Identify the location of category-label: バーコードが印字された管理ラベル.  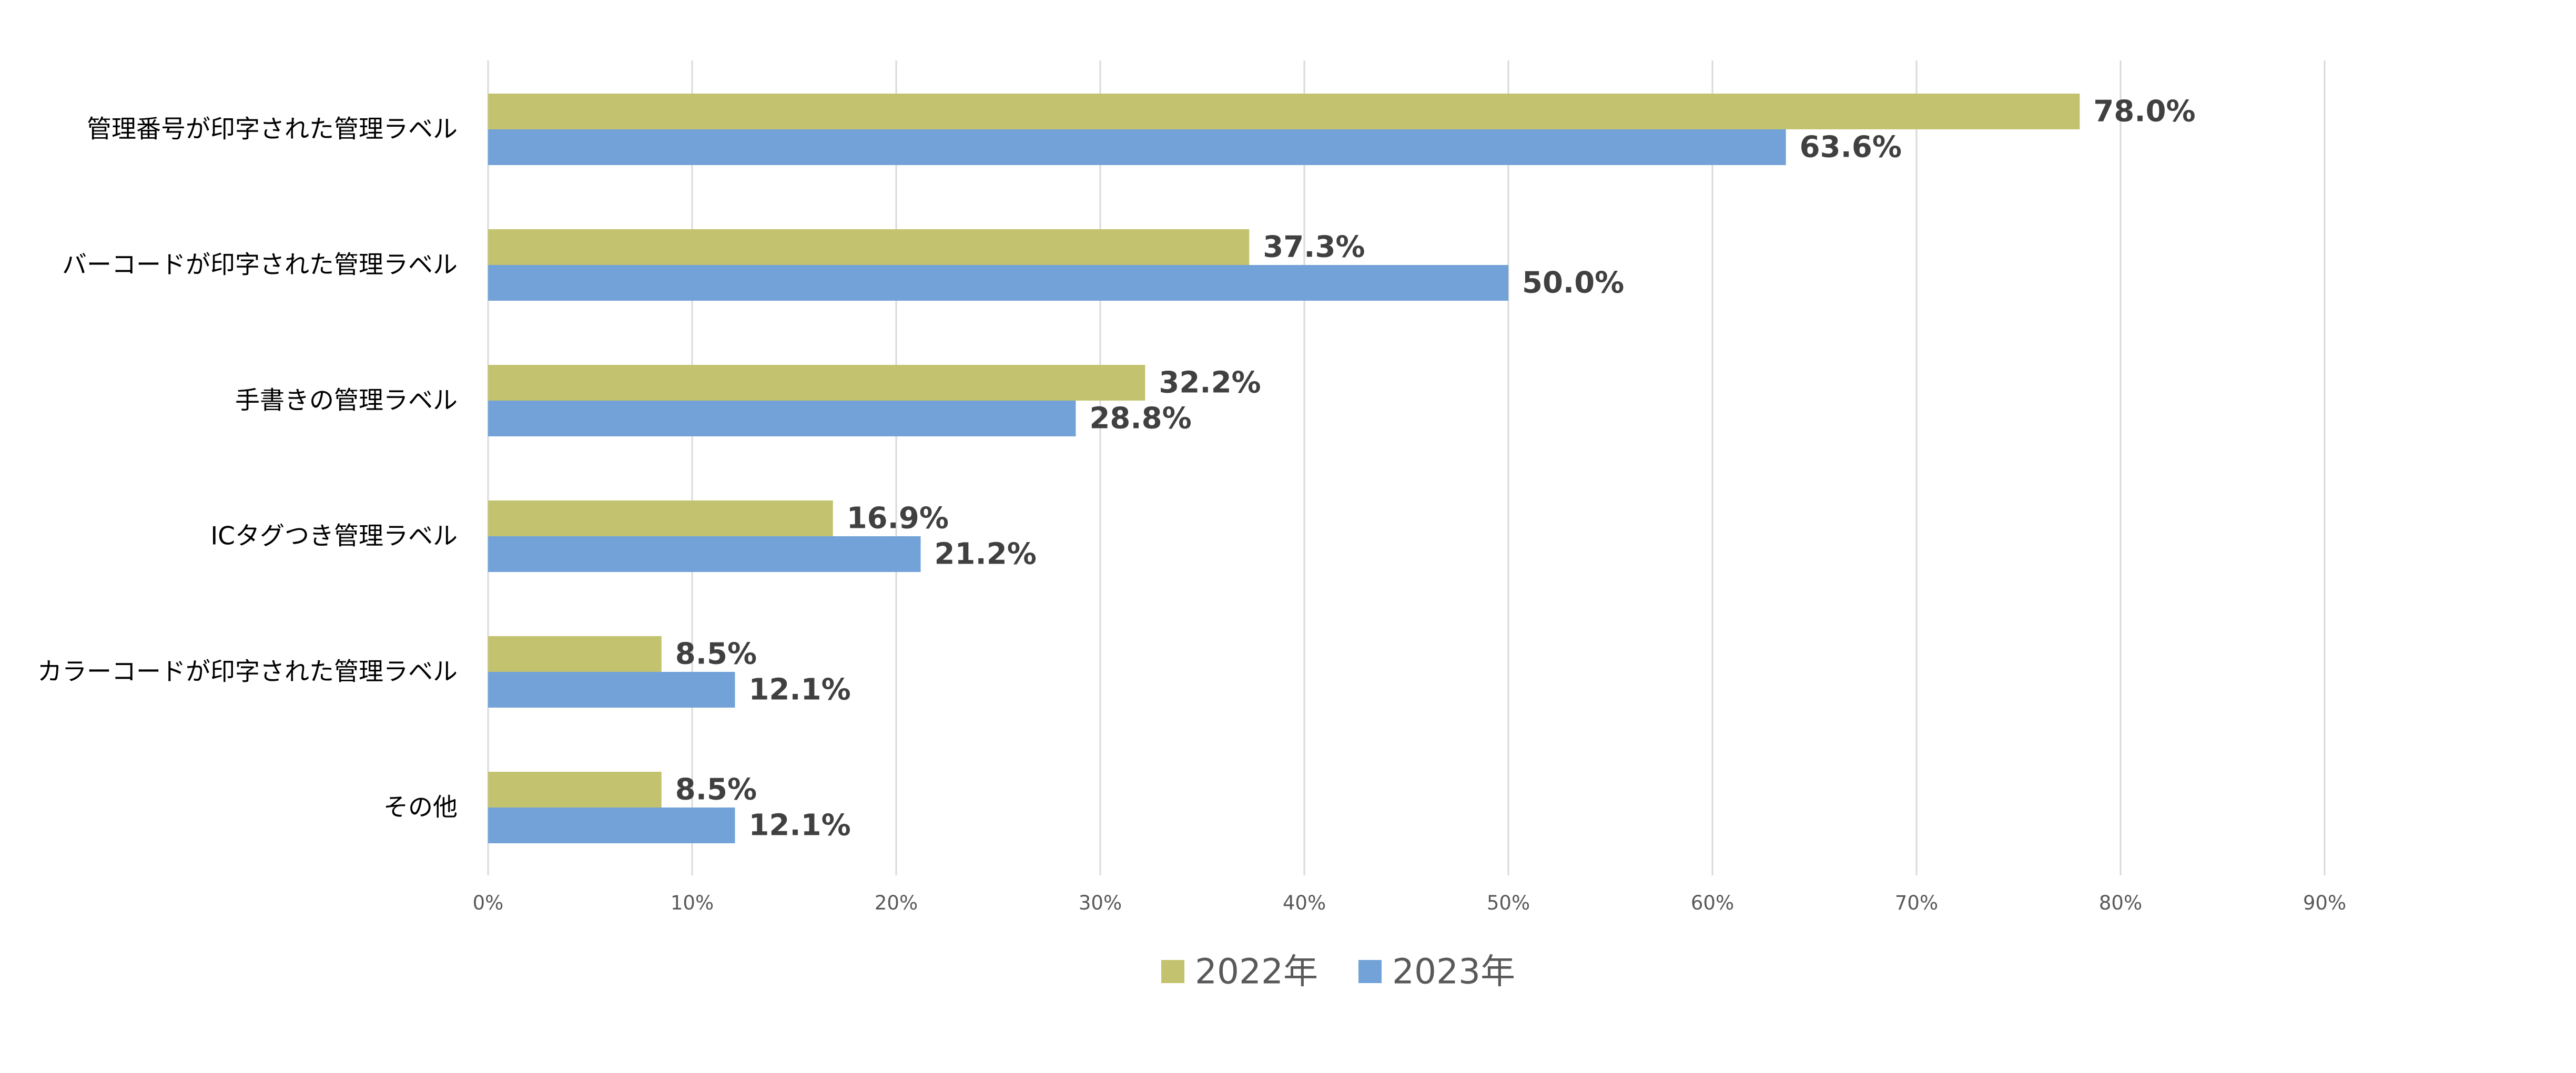
(260, 265).